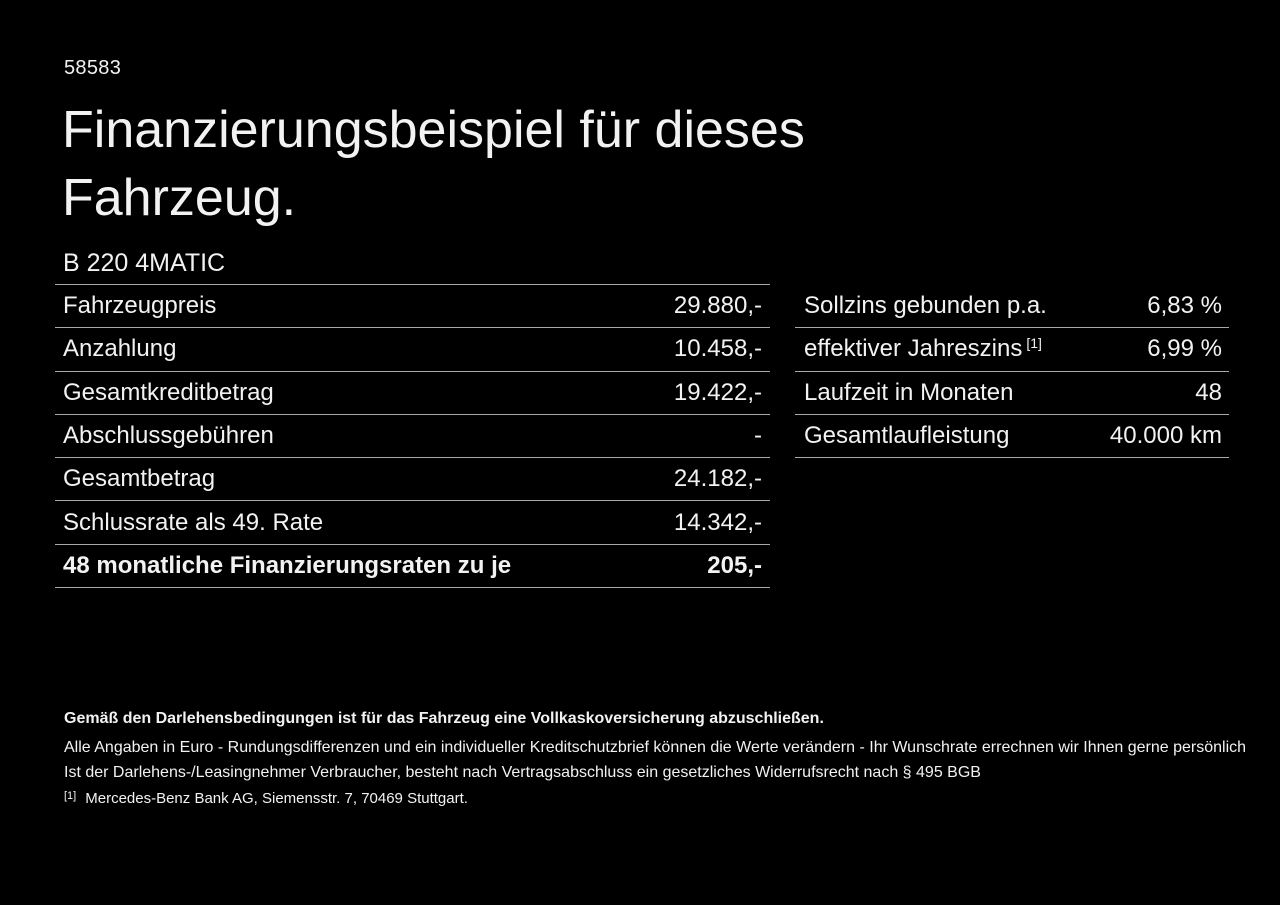  I want to click on conditions-row-sollzins: Sollzins gebunden p.a. 6,83 %, so click(1012, 307).